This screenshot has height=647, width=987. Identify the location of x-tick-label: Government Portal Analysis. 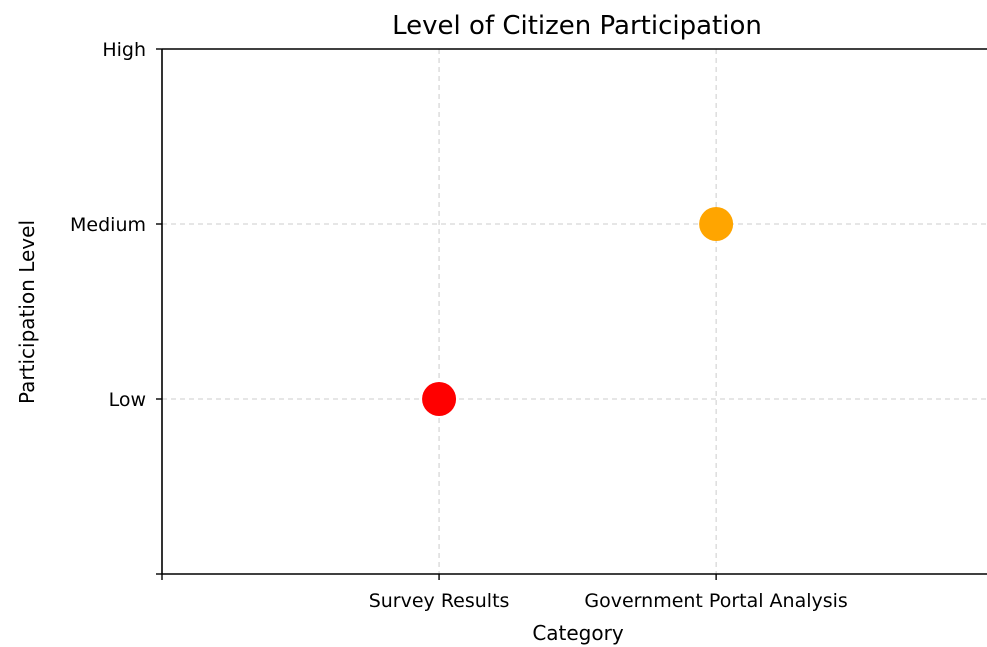
(715, 601).